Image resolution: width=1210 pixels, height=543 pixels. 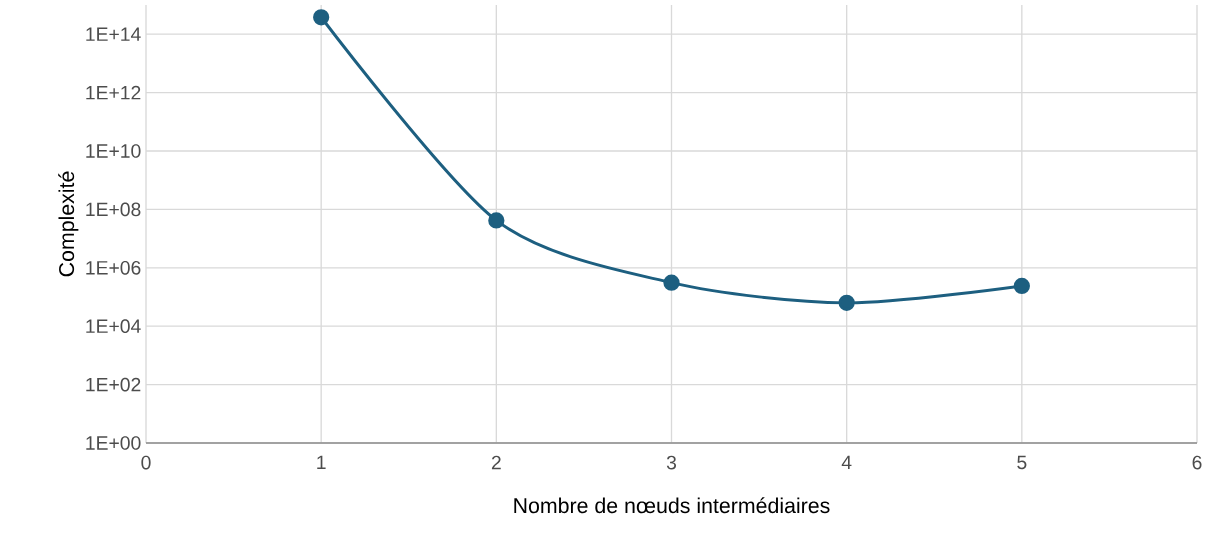 What do you see at coordinates (846, 462) in the screenshot?
I see `x-tick-label: 4` at bounding box center [846, 462].